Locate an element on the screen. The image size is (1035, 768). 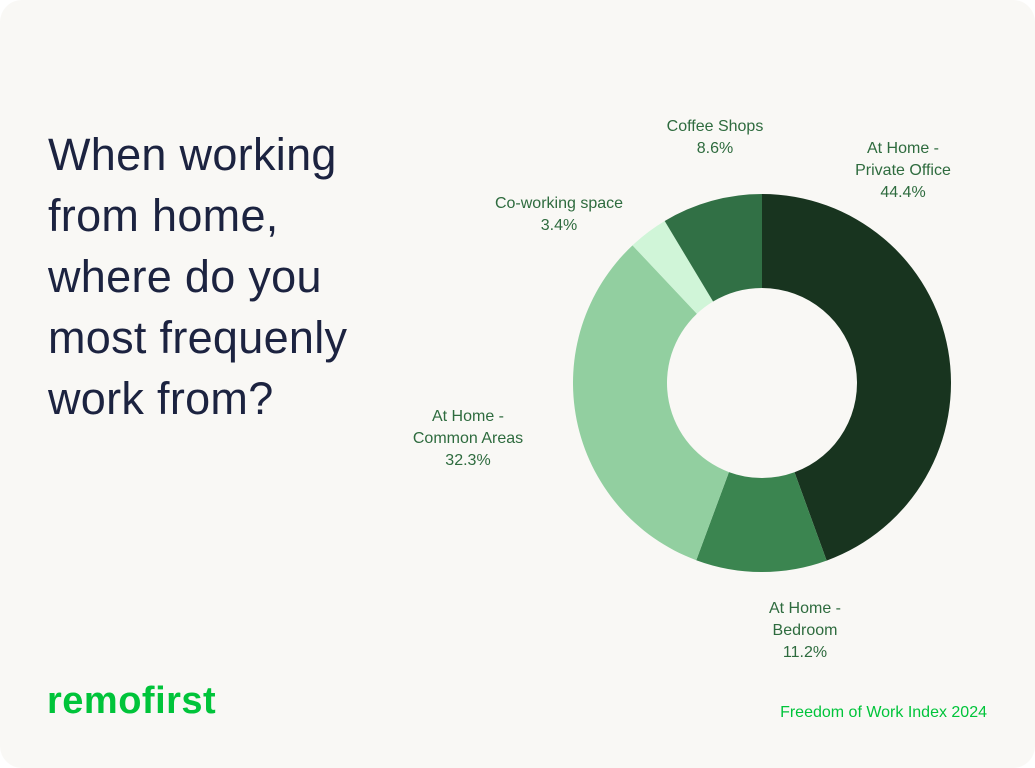
slice-label-text: Coffee Shops is located at coordinates (715, 126).